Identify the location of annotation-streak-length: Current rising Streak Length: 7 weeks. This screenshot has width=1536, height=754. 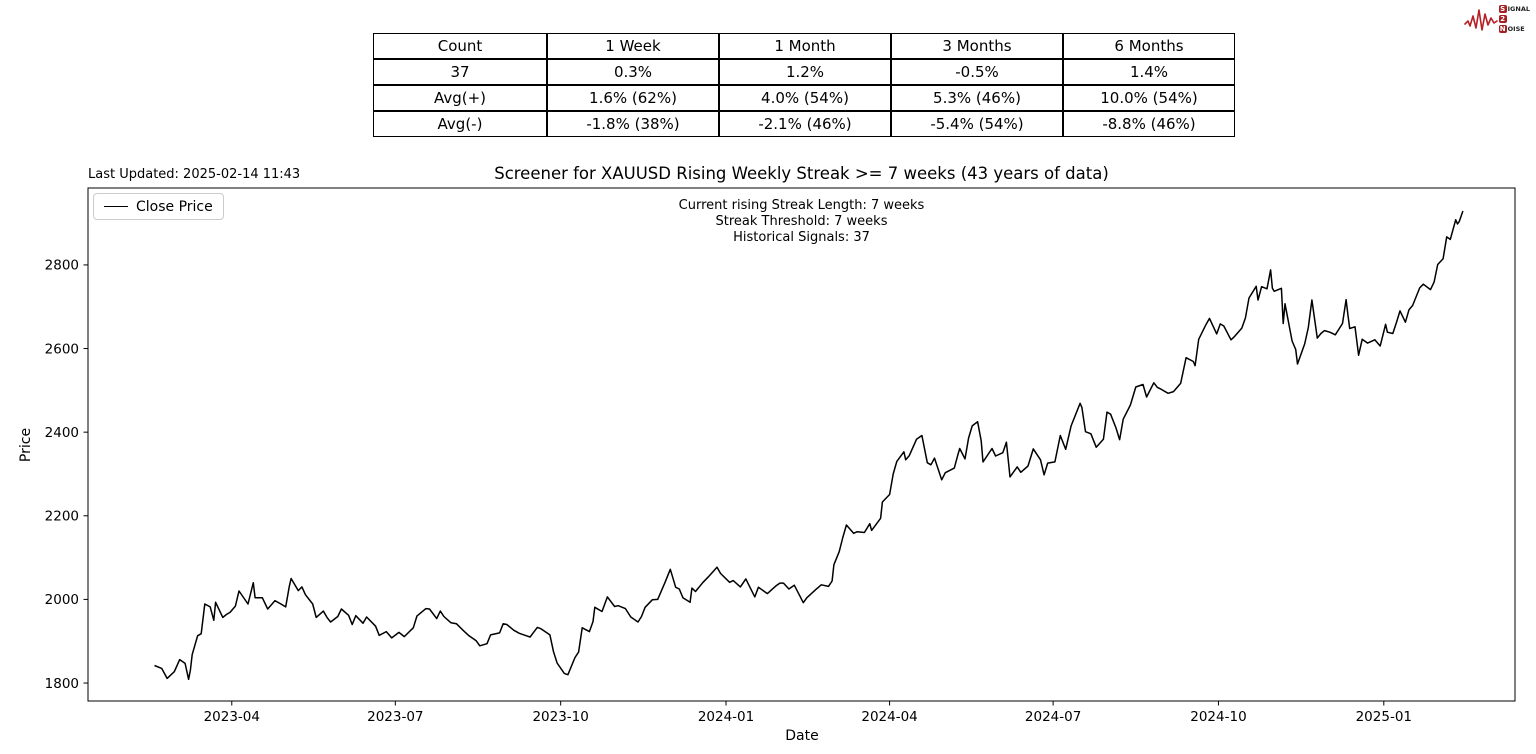
(801, 205).